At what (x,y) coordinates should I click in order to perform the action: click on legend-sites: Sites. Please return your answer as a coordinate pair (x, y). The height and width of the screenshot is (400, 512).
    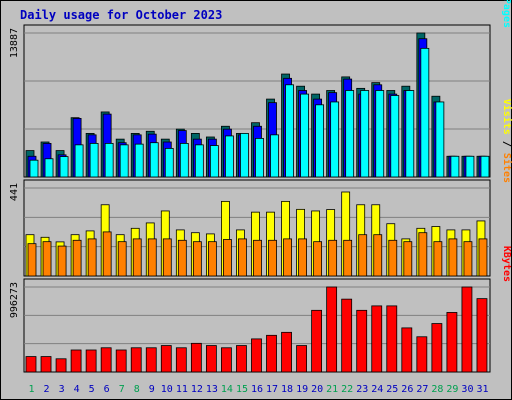
    Looking at the image, I should click on (506, 168).